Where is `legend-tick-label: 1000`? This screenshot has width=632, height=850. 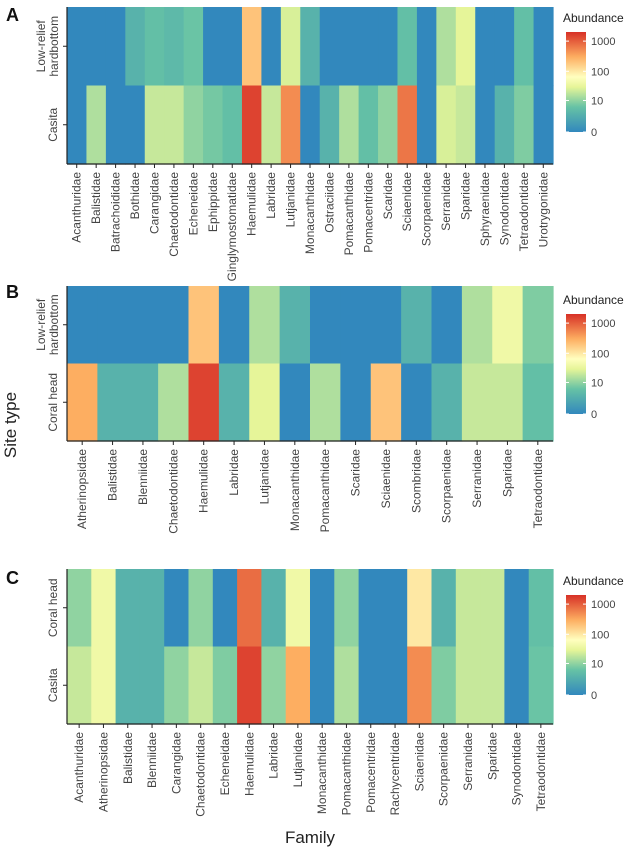
legend-tick-label: 1000 is located at coordinates (603, 605).